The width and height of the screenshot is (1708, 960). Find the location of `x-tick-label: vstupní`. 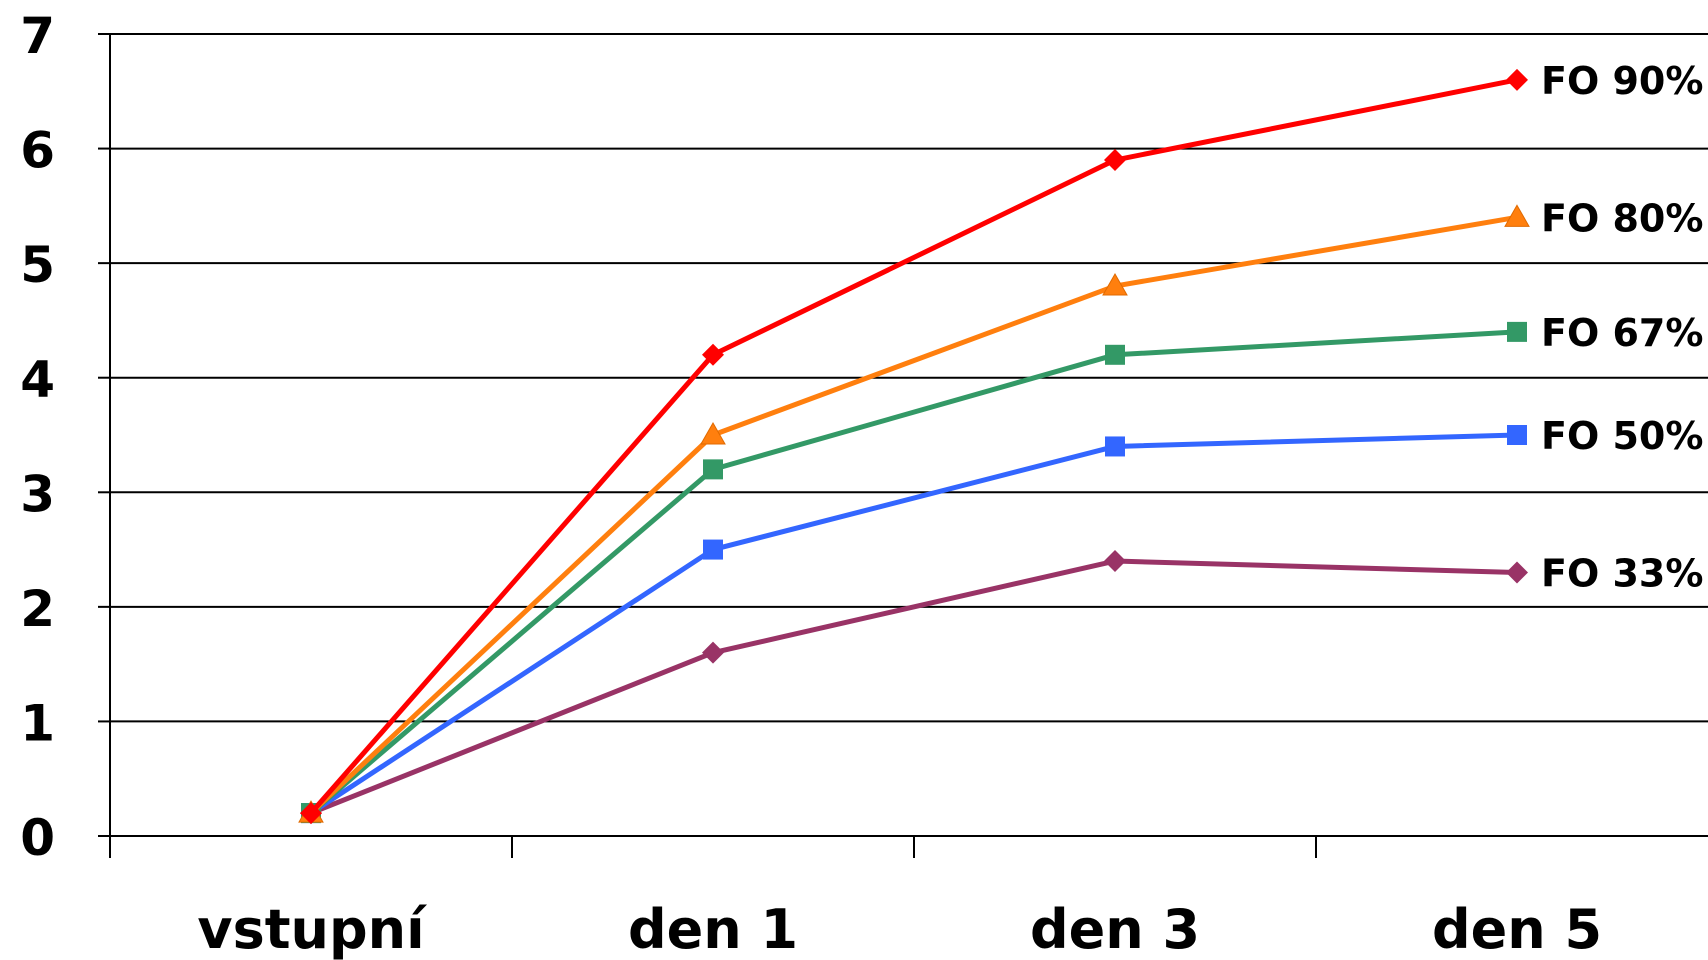

x-tick-label: vstupní is located at coordinates (312, 929).